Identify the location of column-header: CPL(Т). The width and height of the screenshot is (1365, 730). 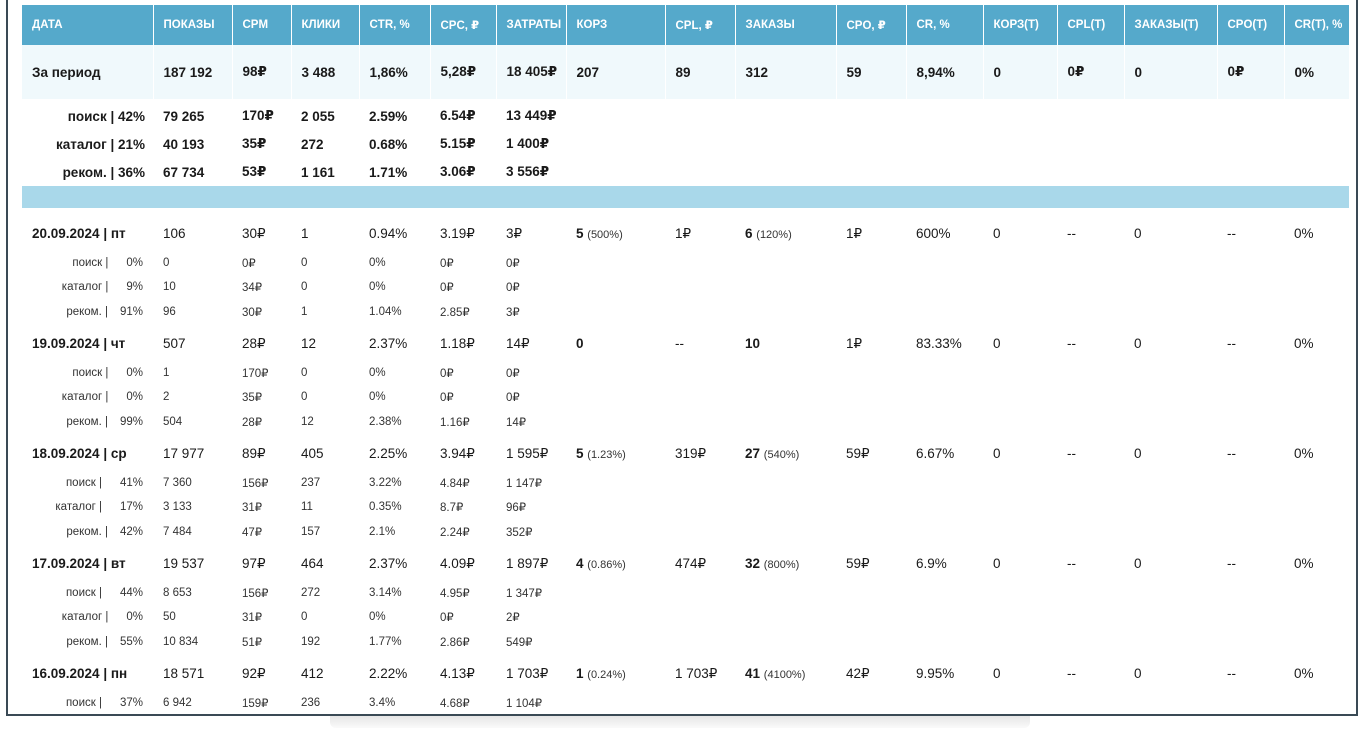
(1091, 25).